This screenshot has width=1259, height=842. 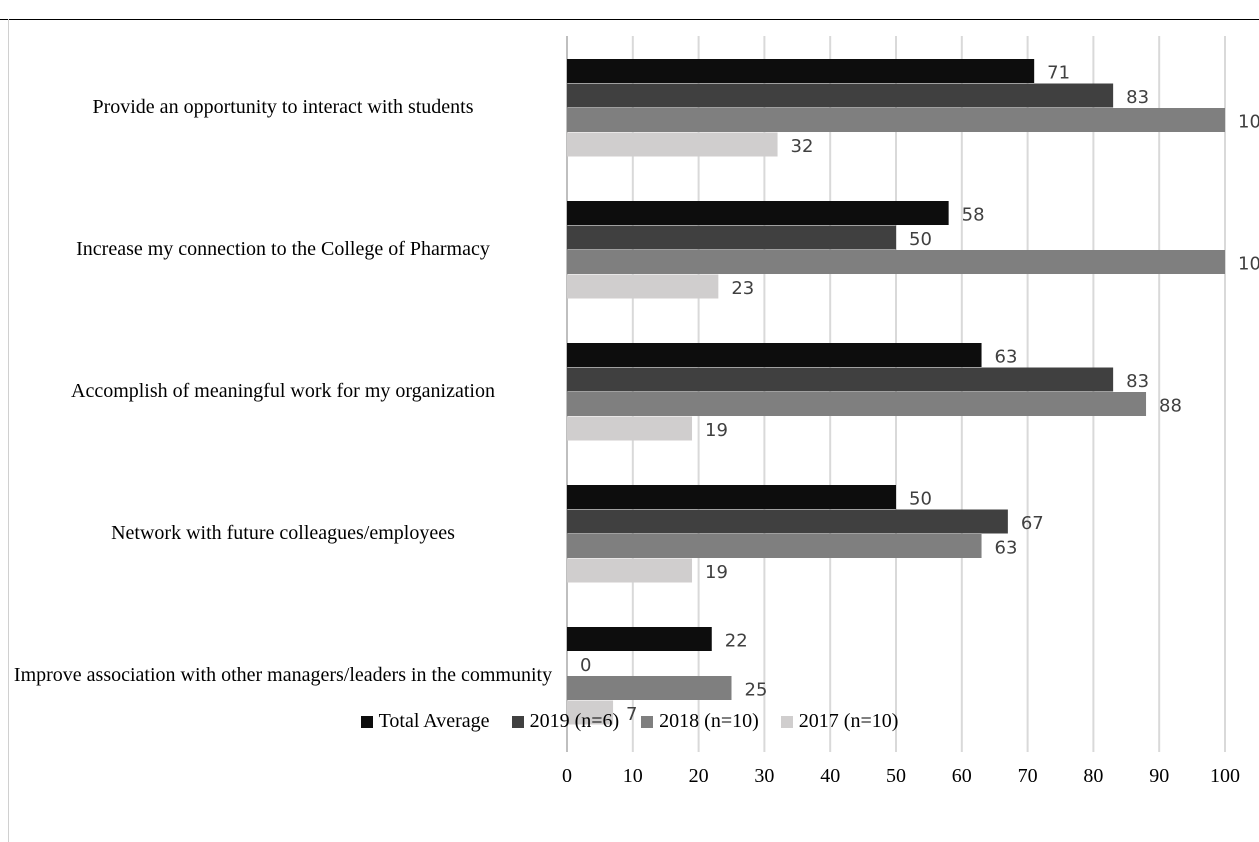 I want to click on data-label-series1-cat4: 0, so click(x=585, y=665).